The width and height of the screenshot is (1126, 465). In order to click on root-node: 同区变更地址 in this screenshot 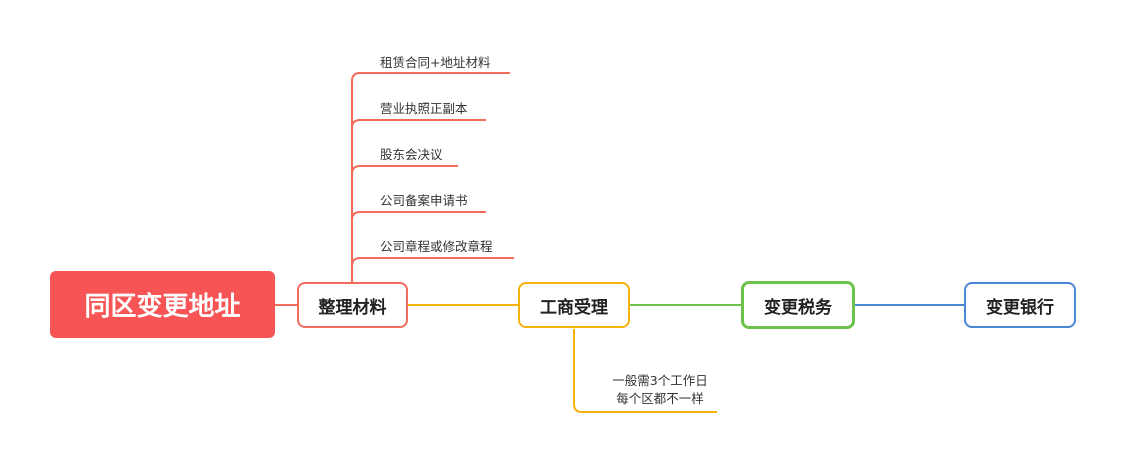, I will do `click(162, 304)`.